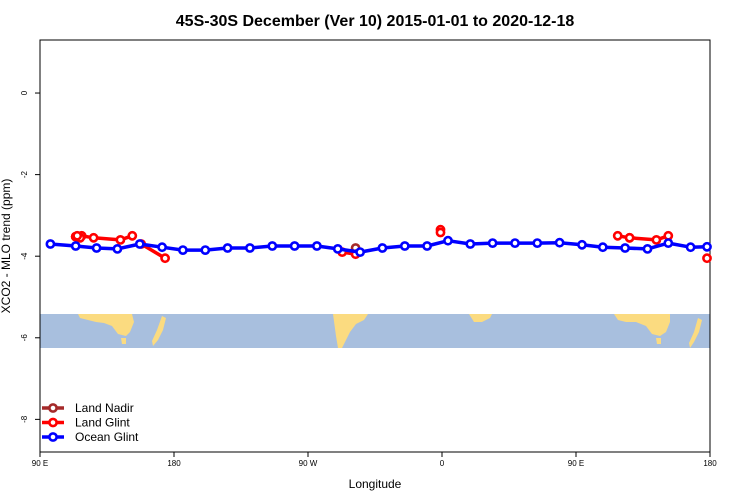  I want to click on series-land-glint, so click(391, 244).